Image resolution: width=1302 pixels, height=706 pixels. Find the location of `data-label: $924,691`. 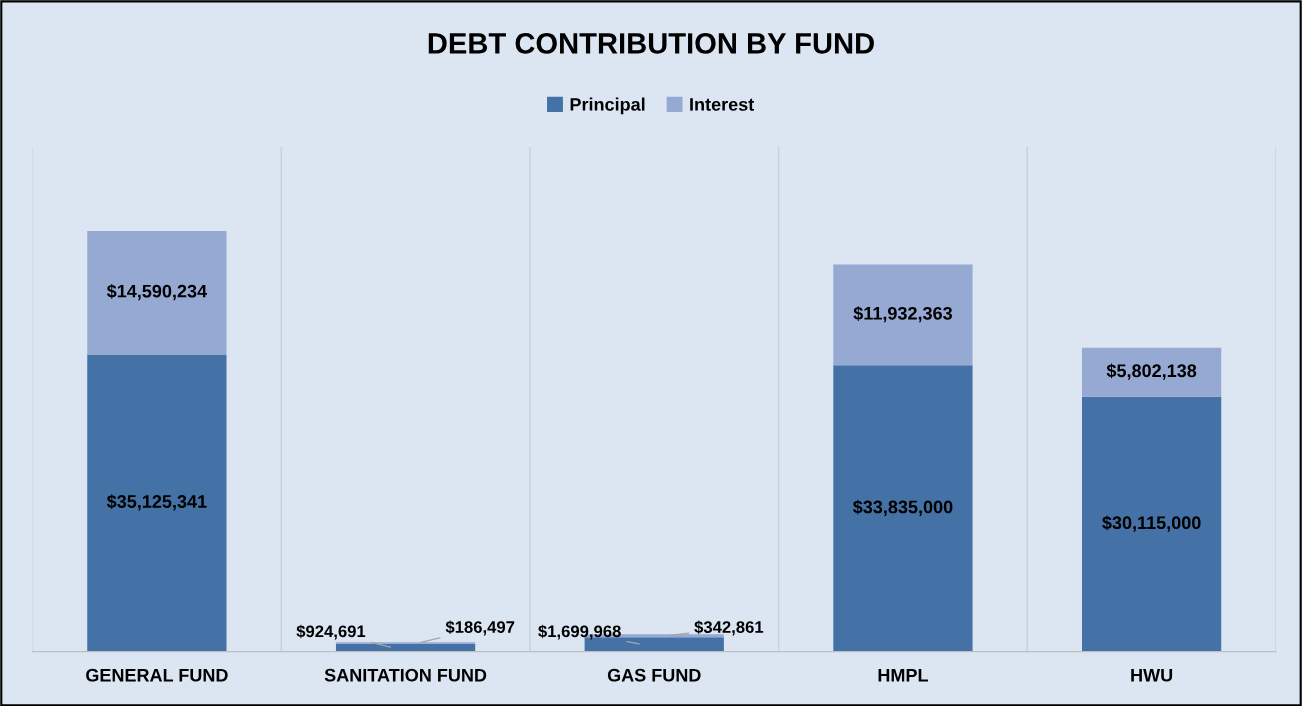

data-label: $924,691 is located at coordinates (331, 632).